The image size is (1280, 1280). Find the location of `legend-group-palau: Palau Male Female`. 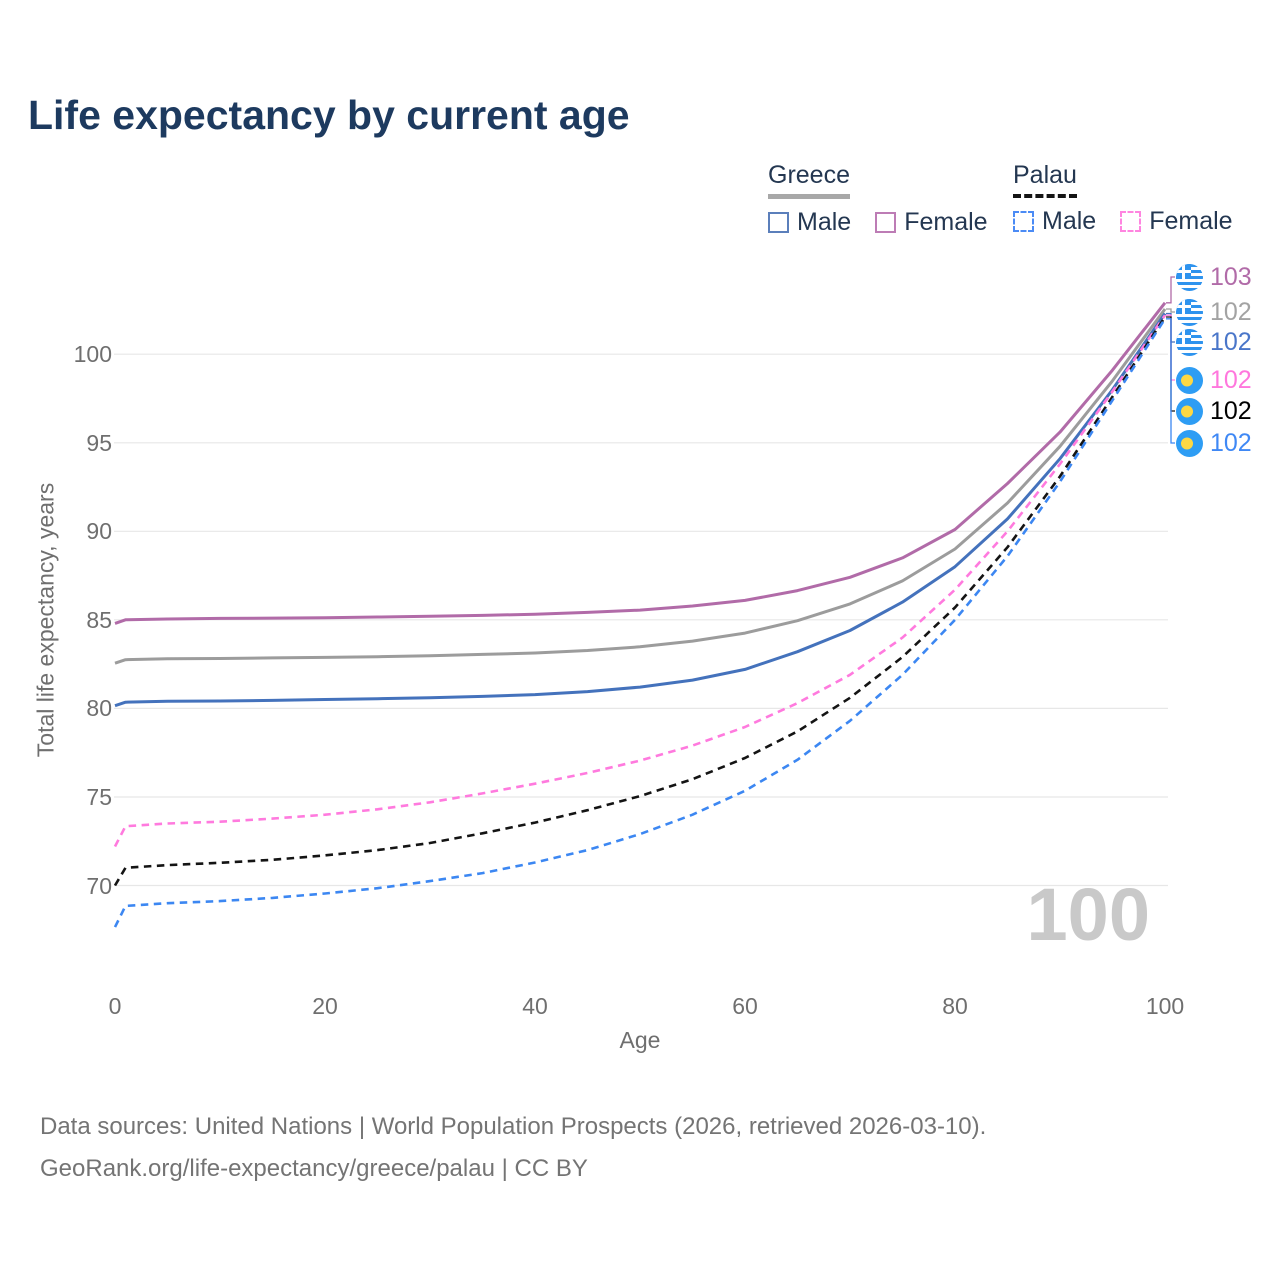

legend-group-palau: Palau Male Female is located at coordinates (1123, 198).